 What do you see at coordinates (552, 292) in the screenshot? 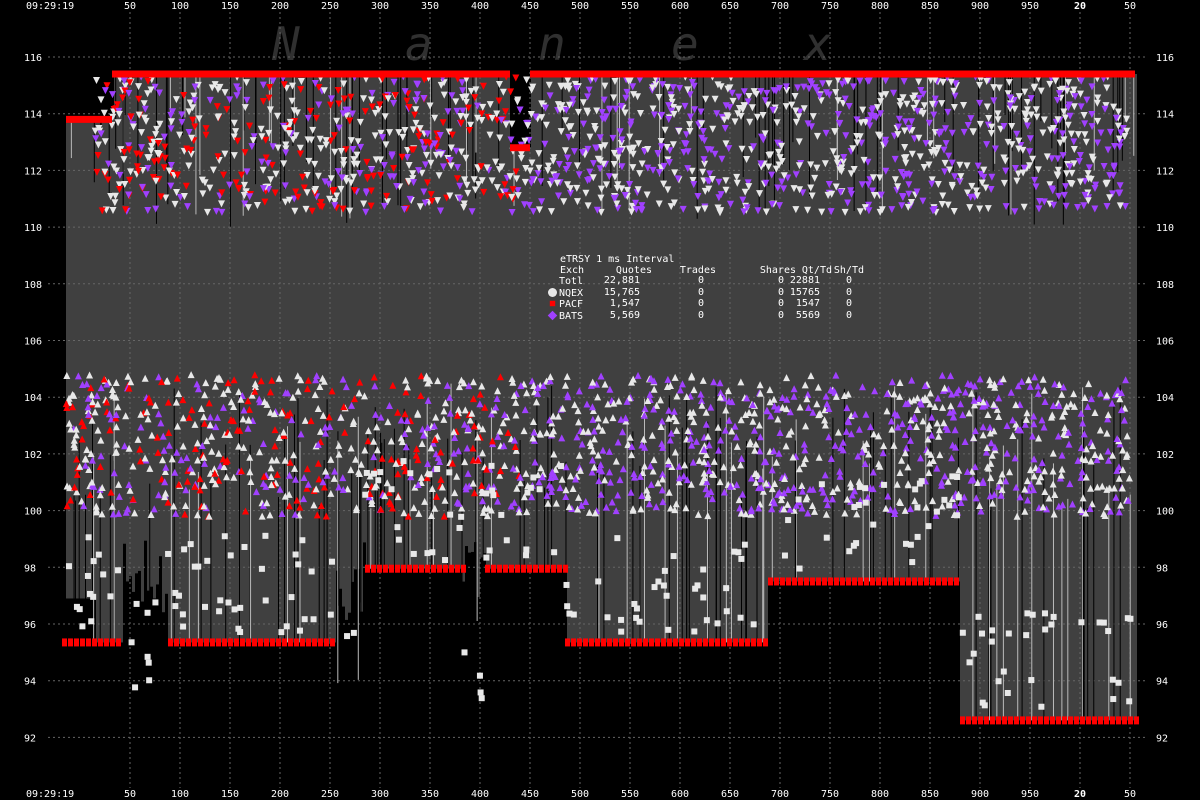
I see `legend-swatch` at bounding box center [552, 292].